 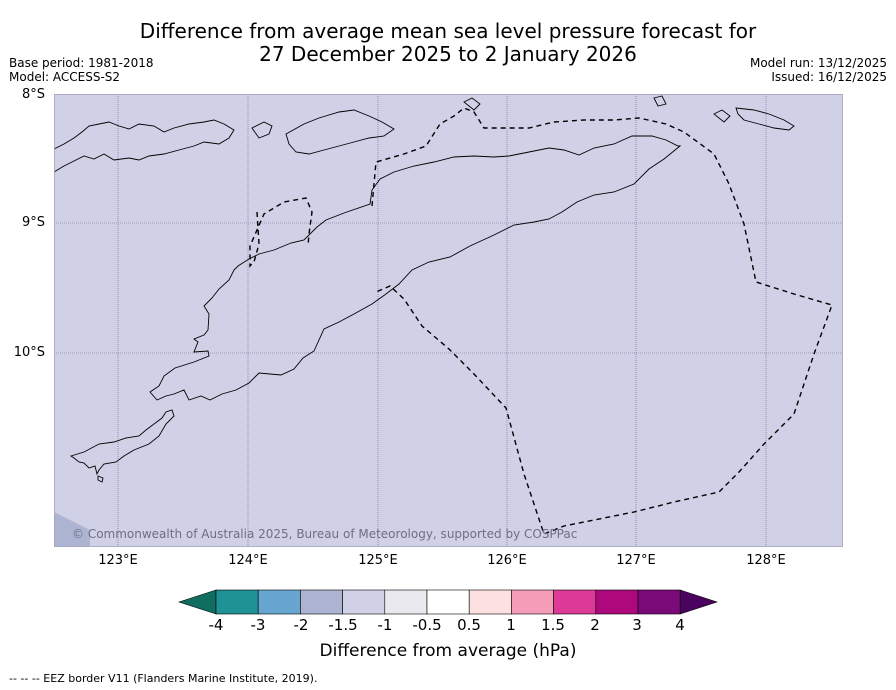 I want to click on lon-label-125e: 125°E, so click(x=378, y=560).